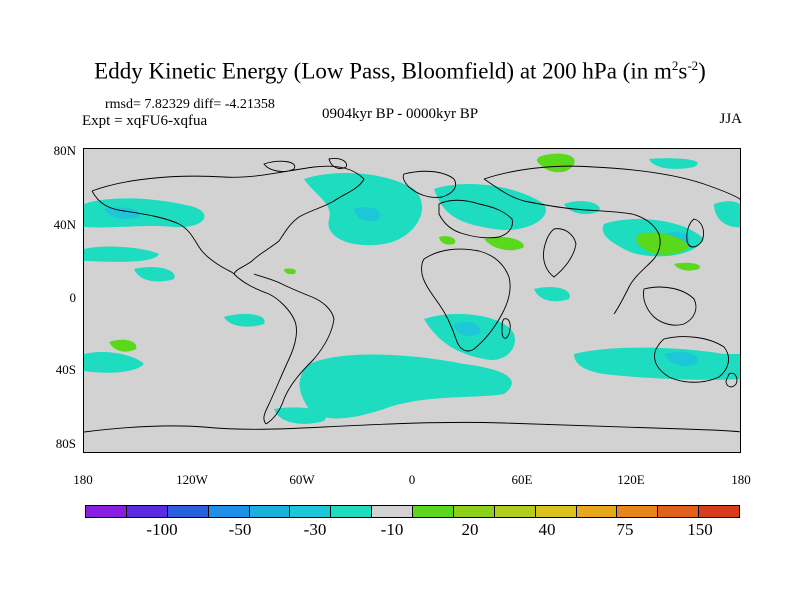 The width and height of the screenshot is (800, 600). I want to click on season-label: JJA, so click(730, 119).